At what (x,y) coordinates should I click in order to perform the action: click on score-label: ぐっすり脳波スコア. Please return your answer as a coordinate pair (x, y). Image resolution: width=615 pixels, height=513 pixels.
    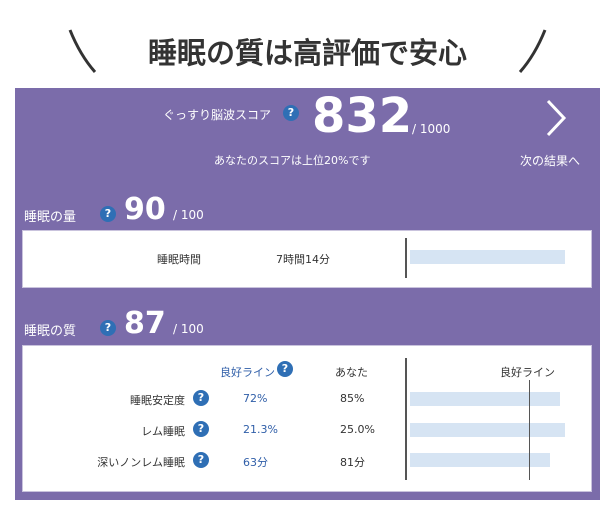
    Looking at the image, I should click on (217, 115).